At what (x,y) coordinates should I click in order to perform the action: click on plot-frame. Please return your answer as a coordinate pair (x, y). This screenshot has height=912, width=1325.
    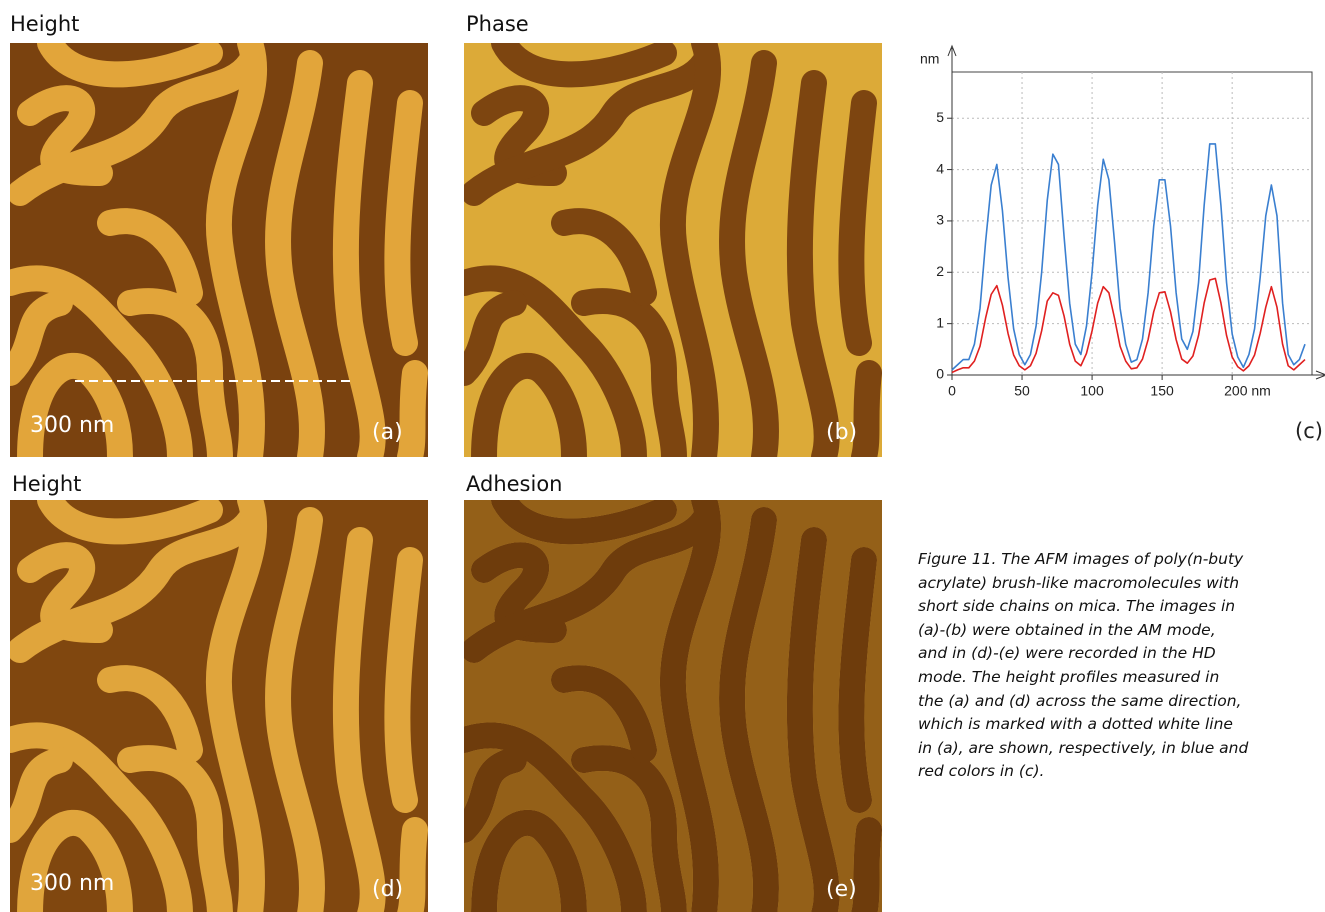
    Looking at the image, I should click on (1132, 223).